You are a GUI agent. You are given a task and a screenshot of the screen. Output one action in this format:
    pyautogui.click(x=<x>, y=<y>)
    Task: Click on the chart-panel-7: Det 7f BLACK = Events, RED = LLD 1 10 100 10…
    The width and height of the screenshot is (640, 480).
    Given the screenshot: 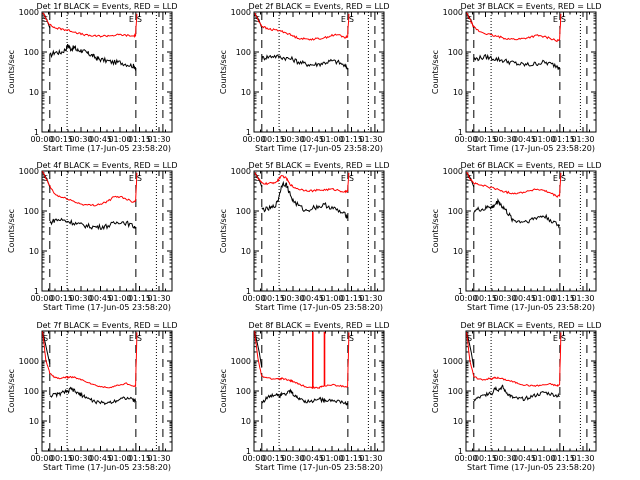 What is the action you would take?
    pyautogui.click(x=92, y=396)
    